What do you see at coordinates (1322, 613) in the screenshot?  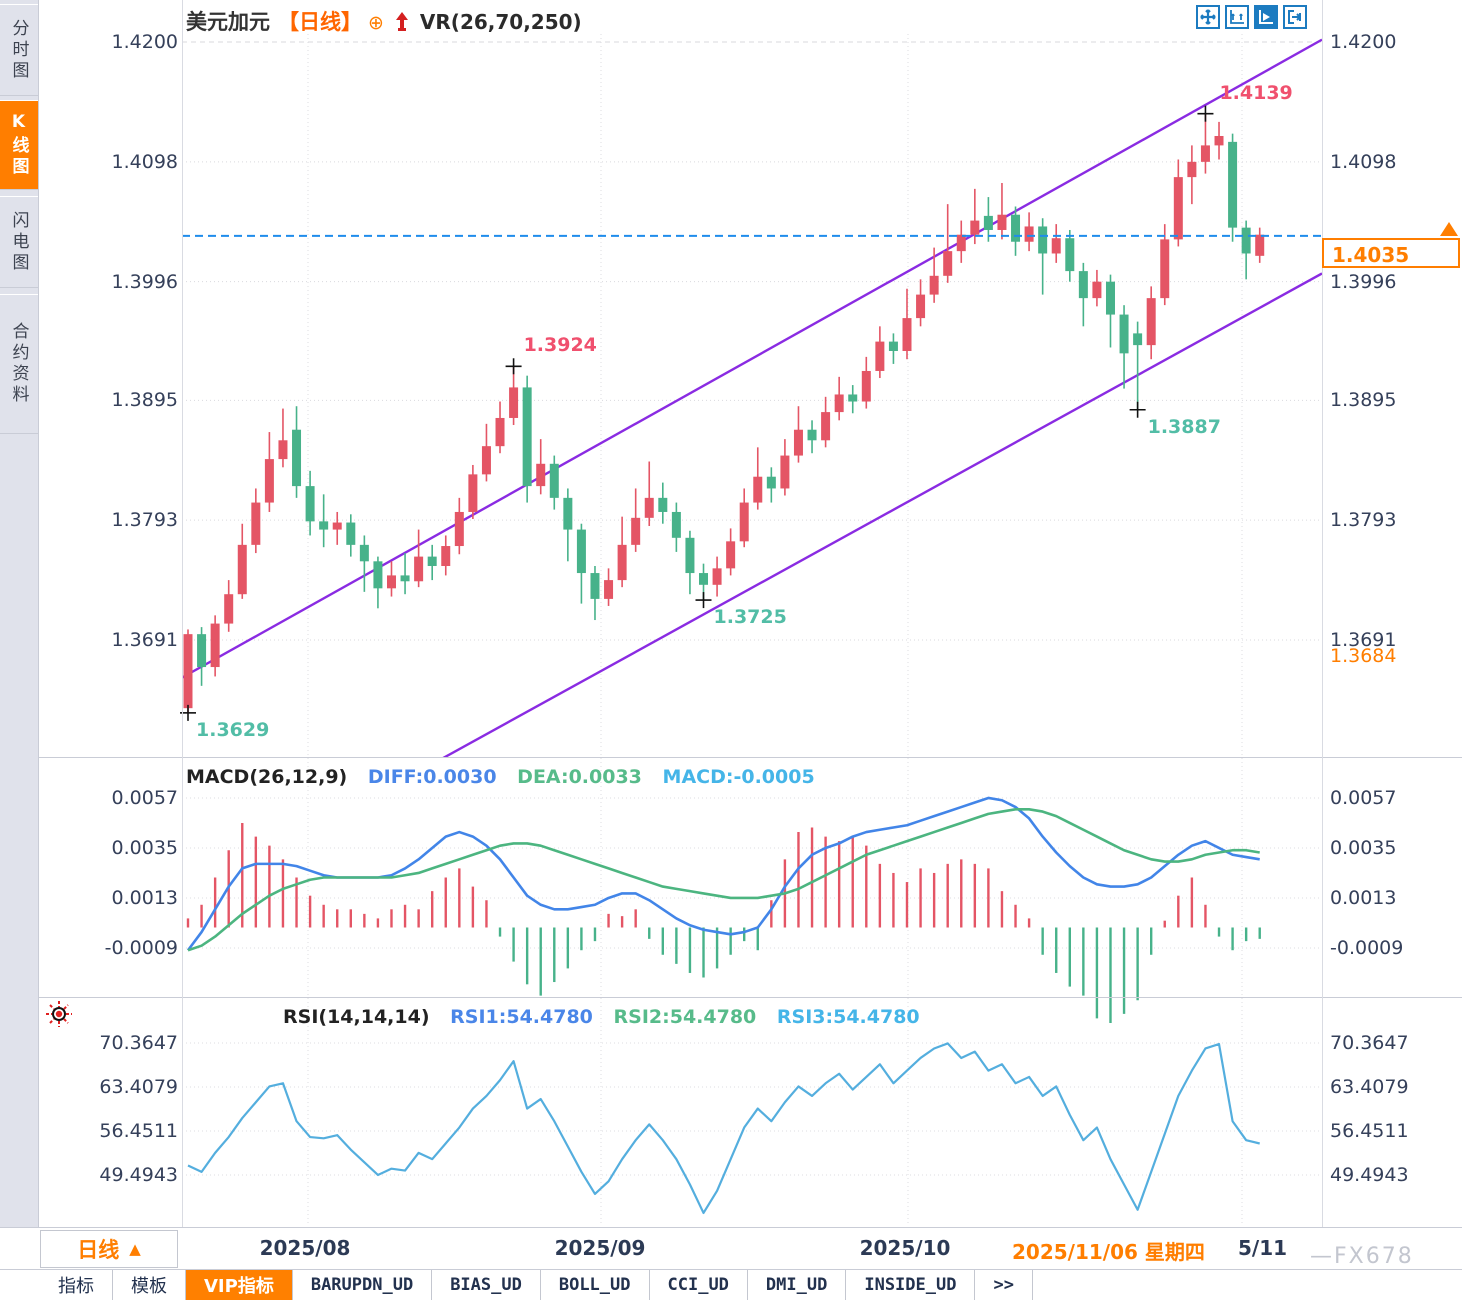 I see `plot-right-border` at bounding box center [1322, 613].